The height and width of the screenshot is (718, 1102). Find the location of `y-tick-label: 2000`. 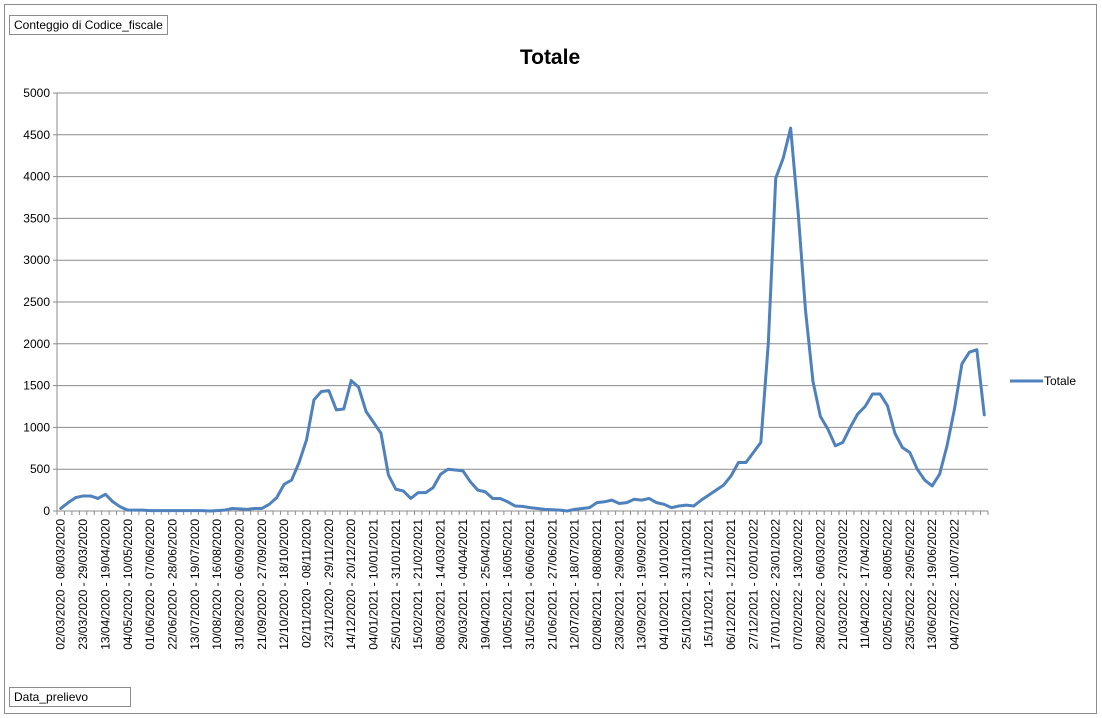

y-tick-label: 2000 is located at coordinates (36, 344).